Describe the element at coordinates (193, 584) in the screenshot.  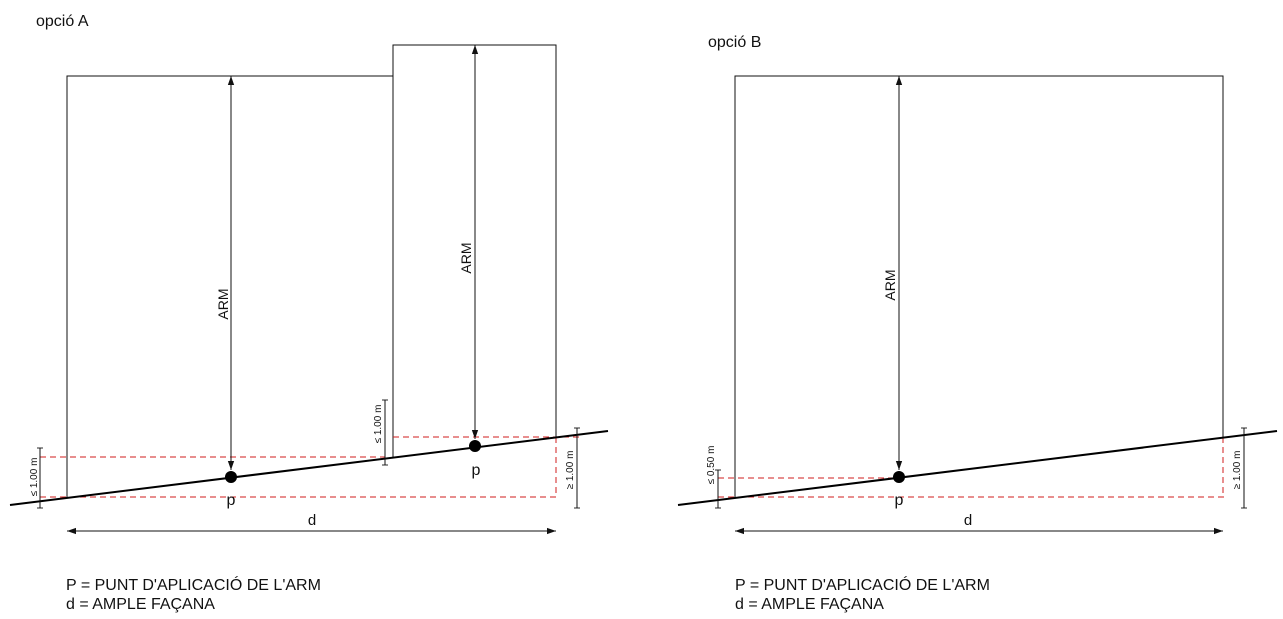
I see `option-a-legend-p: P = PUNT D'APLICACIÓ DE L'ARM` at that location.